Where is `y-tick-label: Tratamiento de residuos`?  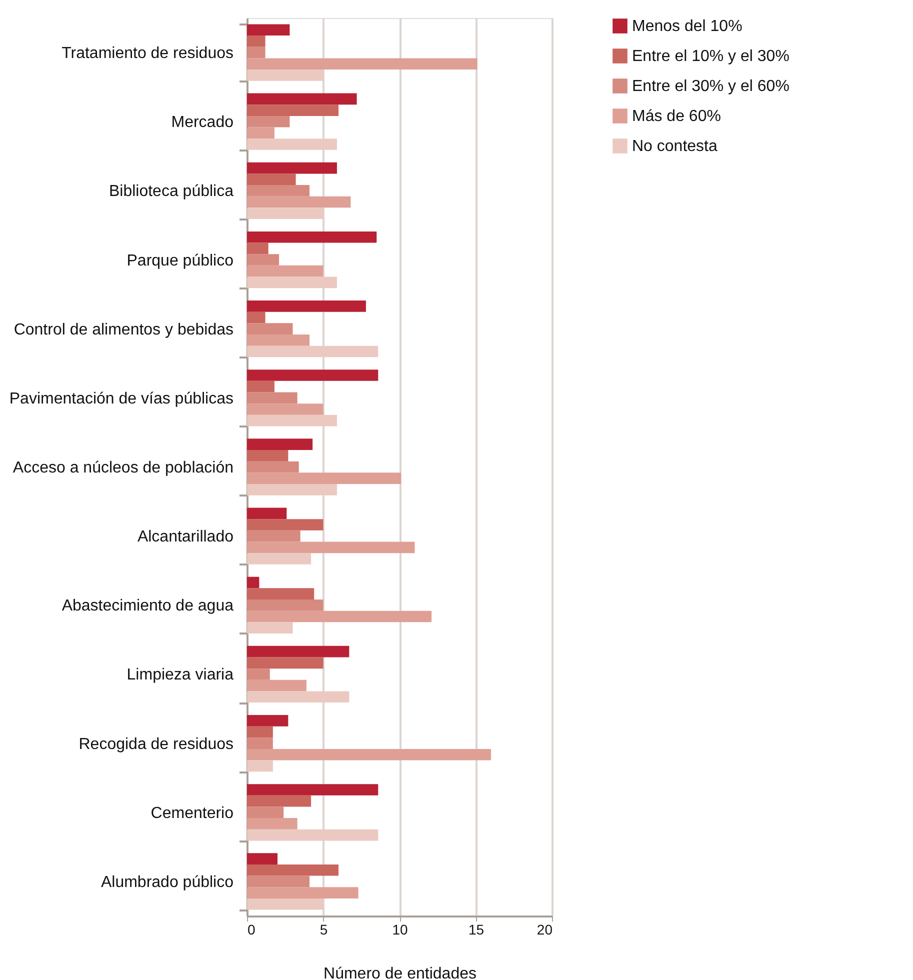
y-tick-label: Tratamiento de residuos is located at coordinates (148, 53).